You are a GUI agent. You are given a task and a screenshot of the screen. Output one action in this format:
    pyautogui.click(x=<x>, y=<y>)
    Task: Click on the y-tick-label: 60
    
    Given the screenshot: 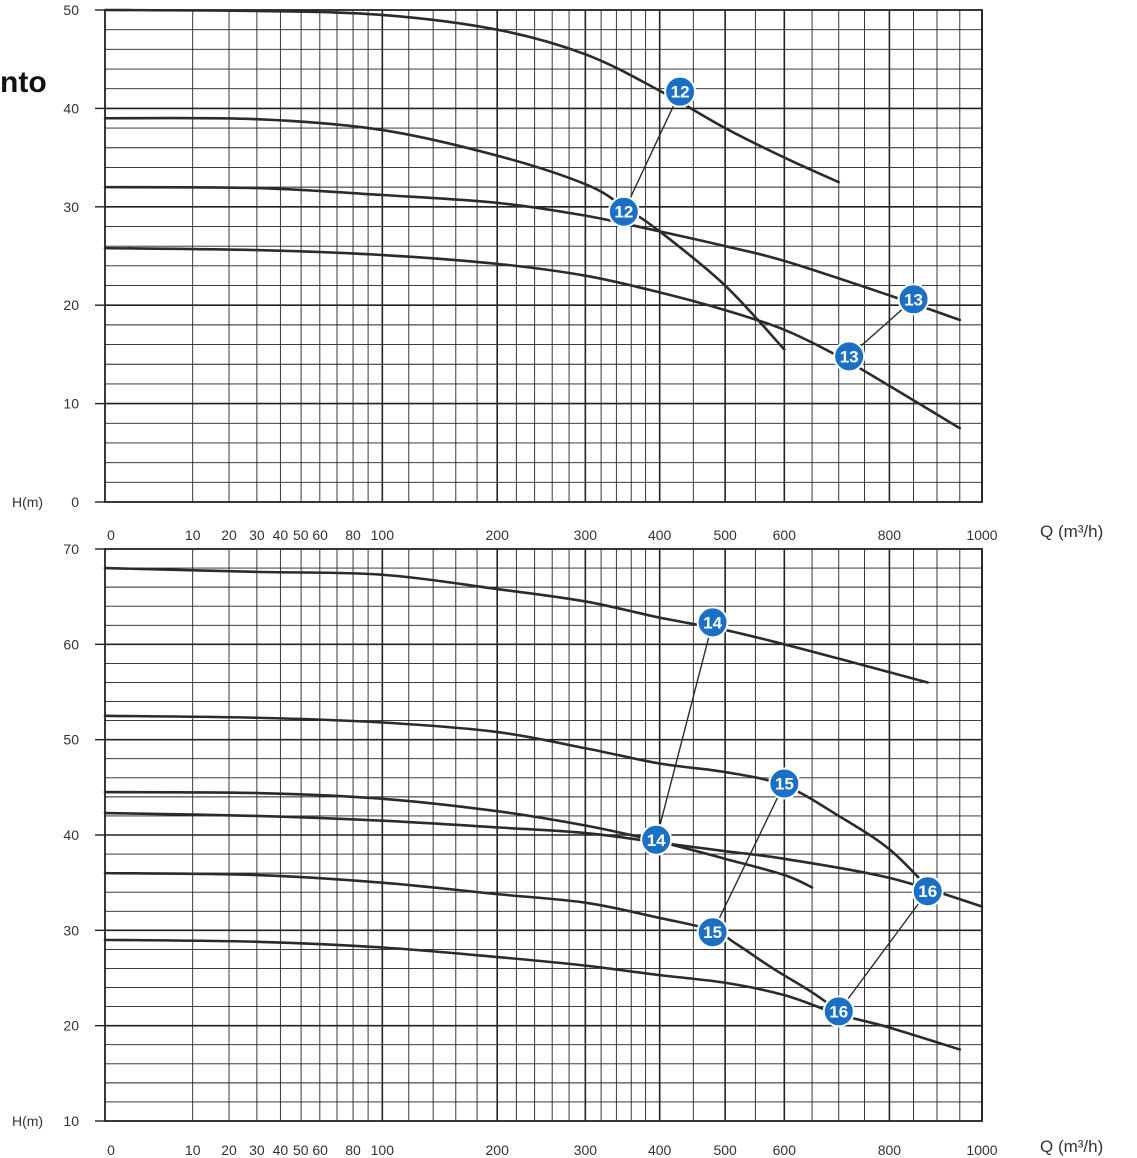 What is the action you would take?
    pyautogui.click(x=71, y=644)
    